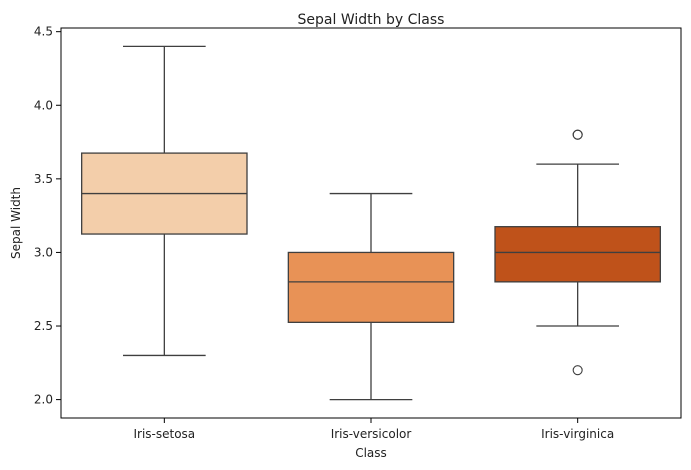  I want to click on x-axis-label: Class, so click(371, 453).